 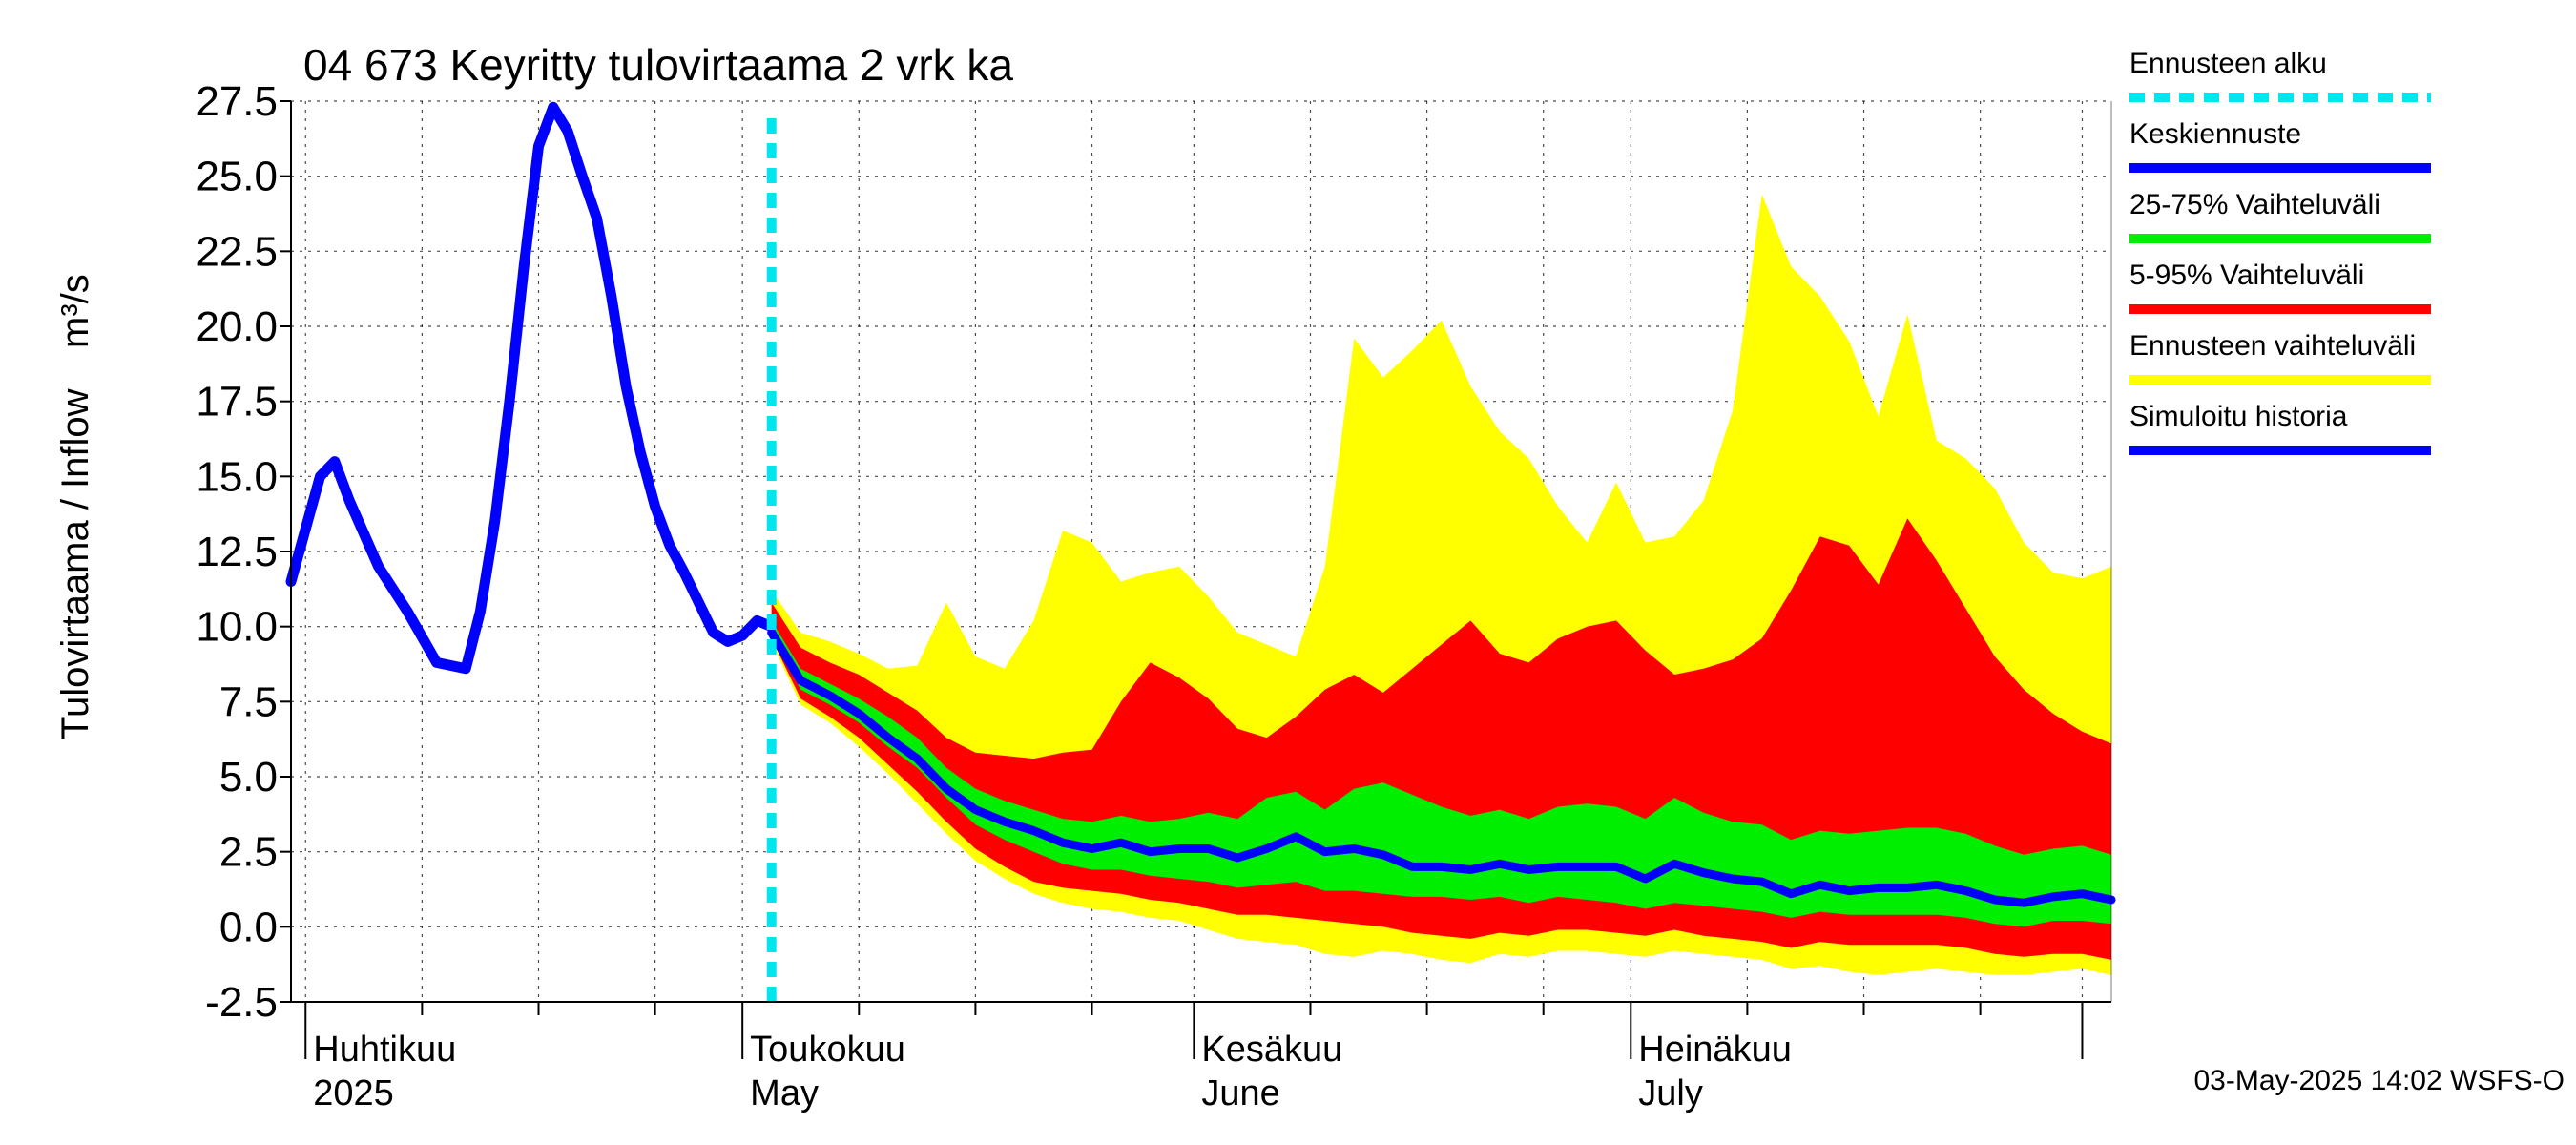 I want to click on legend-label: 5-95% Vaihteluväli, so click(x=2246, y=275).